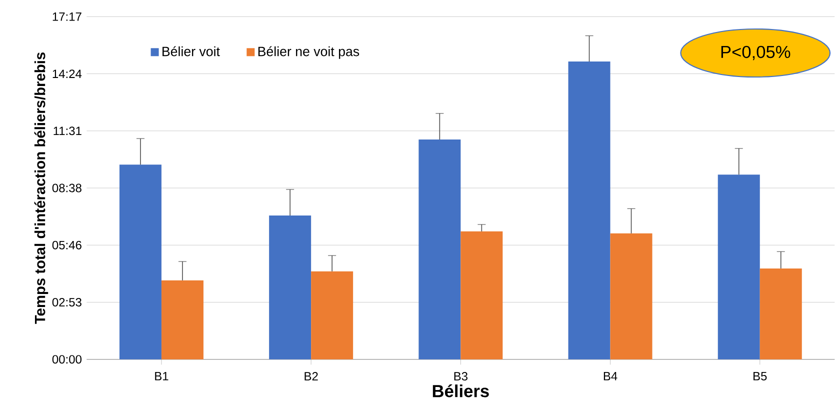 This screenshot has width=836, height=413. Describe the element at coordinates (41, 188) in the screenshot. I see `y-axis-title: Temps total d'intéraction béliers/brebis` at that location.